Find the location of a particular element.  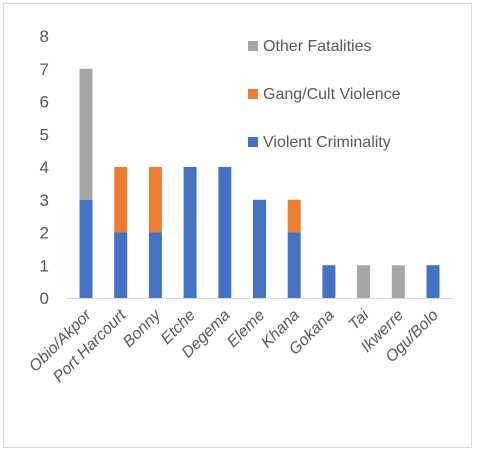

y-tick-label: 1 is located at coordinates (44, 265).